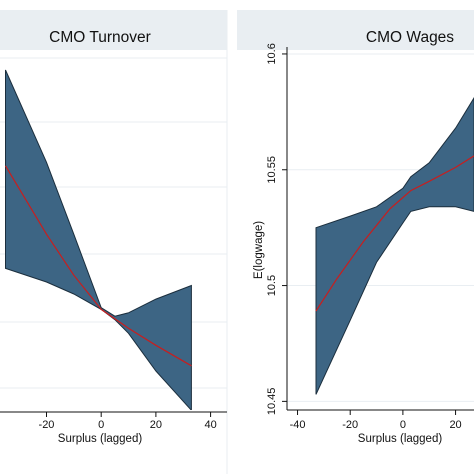 Image resolution: width=474 pixels, height=474 pixels. Describe the element at coordinates (272, 170) in the screenshot. I see `y-tick-label: 10.55` at that location.